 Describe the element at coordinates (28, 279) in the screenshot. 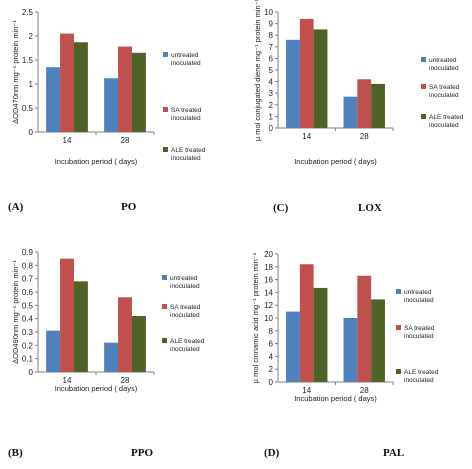

I see `y-tick-label: 0.7` at that location.